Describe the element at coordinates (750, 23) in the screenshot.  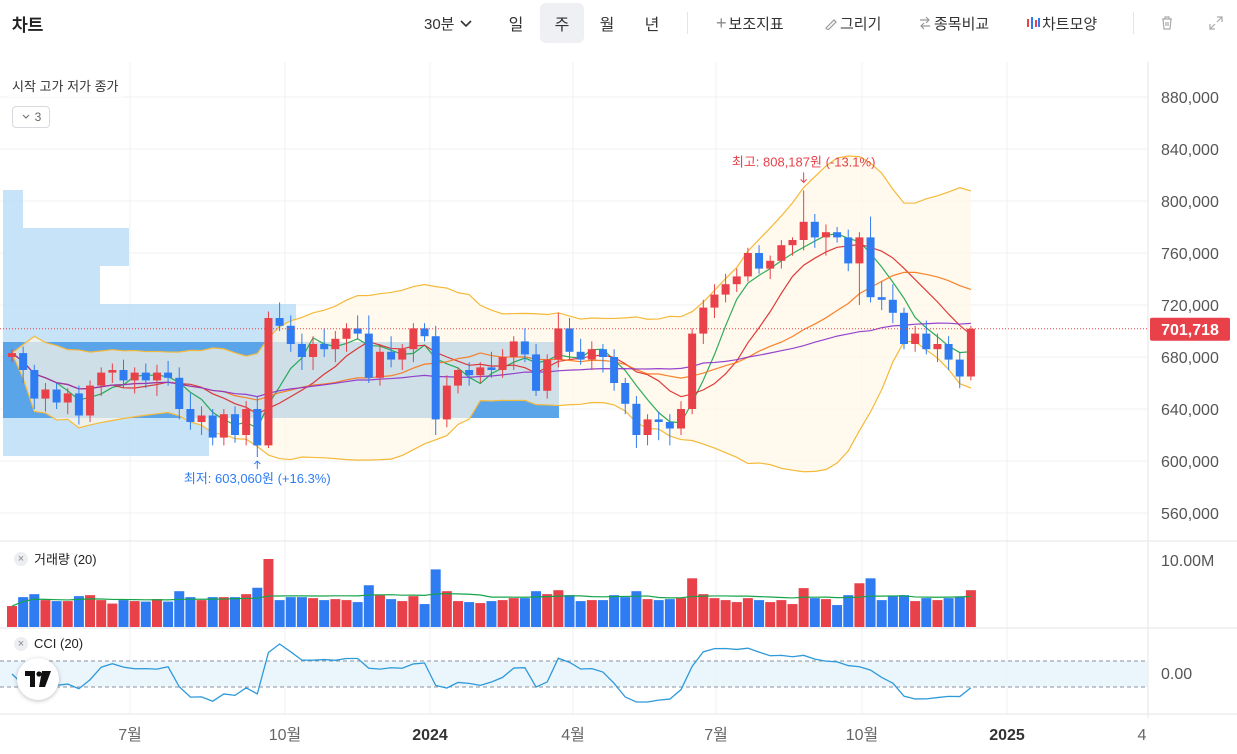
I see `indicators-button: + 보조지표` at that location.